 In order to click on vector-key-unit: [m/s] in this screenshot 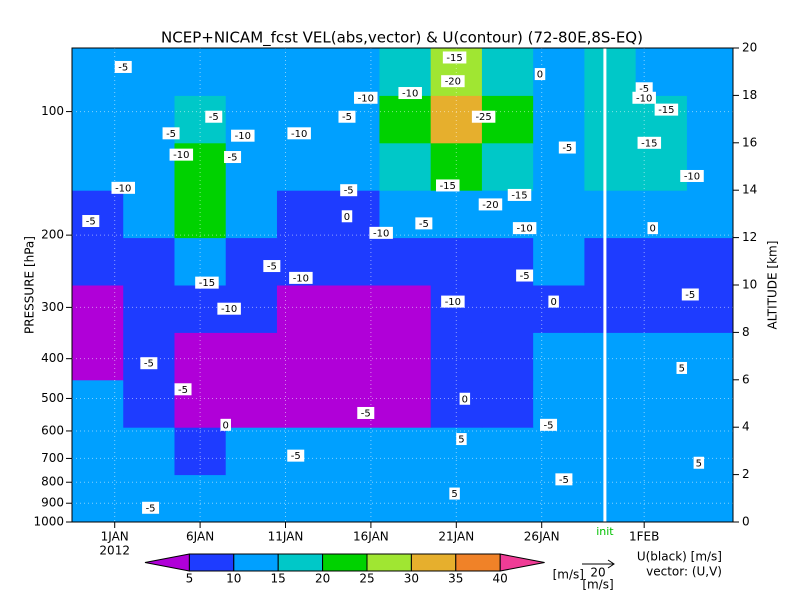, I will do `click(597, 585)`.